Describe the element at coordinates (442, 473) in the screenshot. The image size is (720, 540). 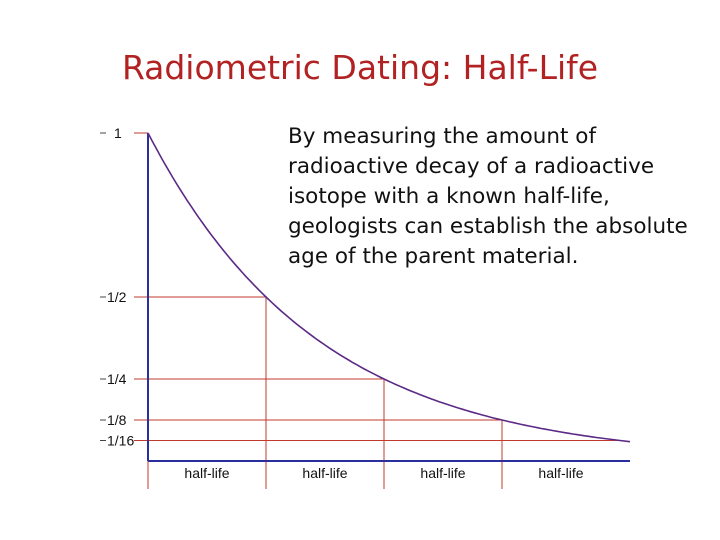
I see `x-category-label-2: half-life` at that location.